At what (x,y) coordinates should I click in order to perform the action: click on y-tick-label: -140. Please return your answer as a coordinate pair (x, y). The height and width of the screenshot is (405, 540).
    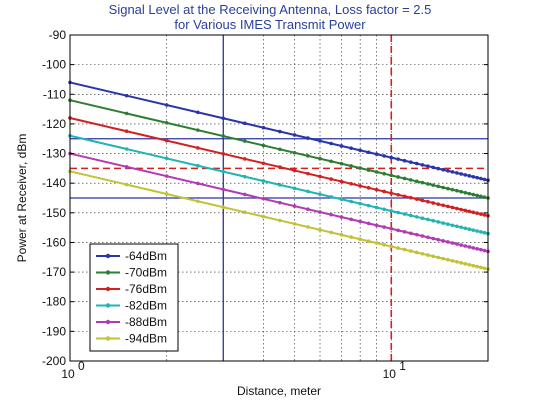
    Looking at the image, I should click on (54, 183).